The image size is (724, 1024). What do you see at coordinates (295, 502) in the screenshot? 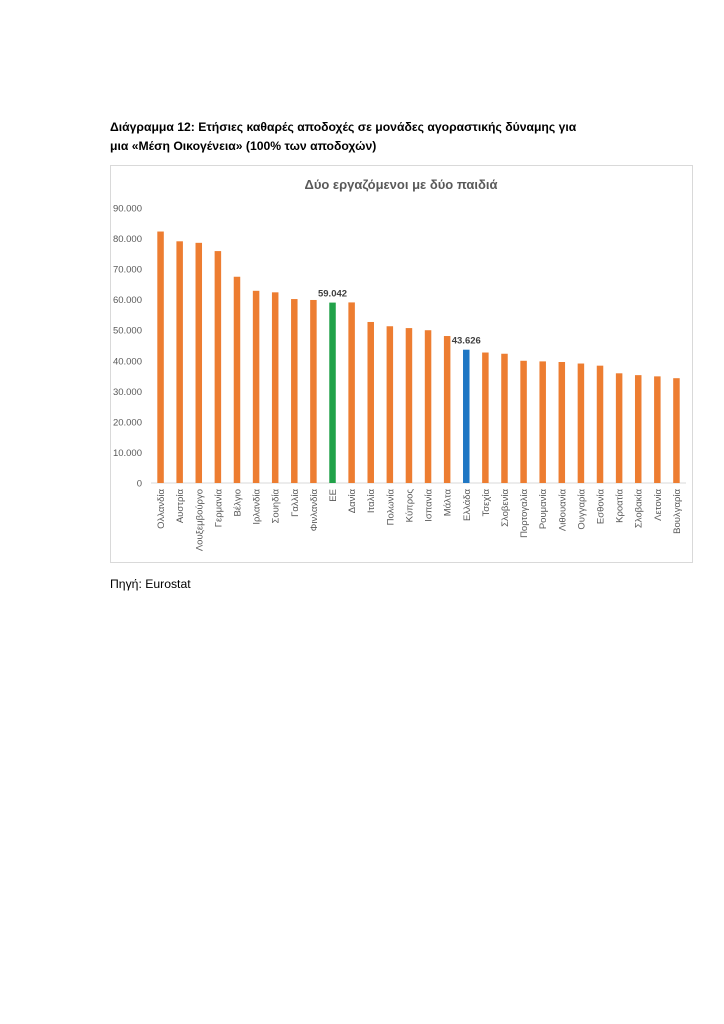
I see `x-tick-label: Γαλλία` at bounding box center [295, 502].